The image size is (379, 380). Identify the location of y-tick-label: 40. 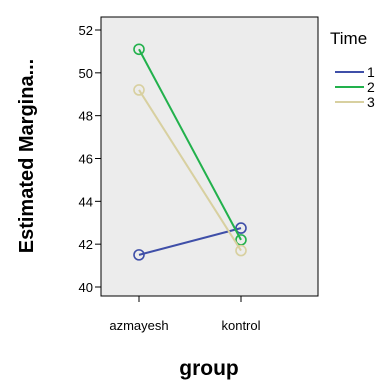
(86, 287).